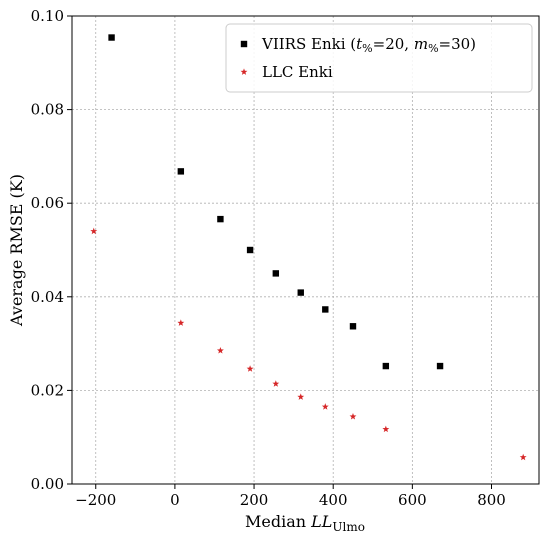 This screenshot has height=536, width=550. I want to click on x-axis-label: Median LLUlmo, so click(305, 523).